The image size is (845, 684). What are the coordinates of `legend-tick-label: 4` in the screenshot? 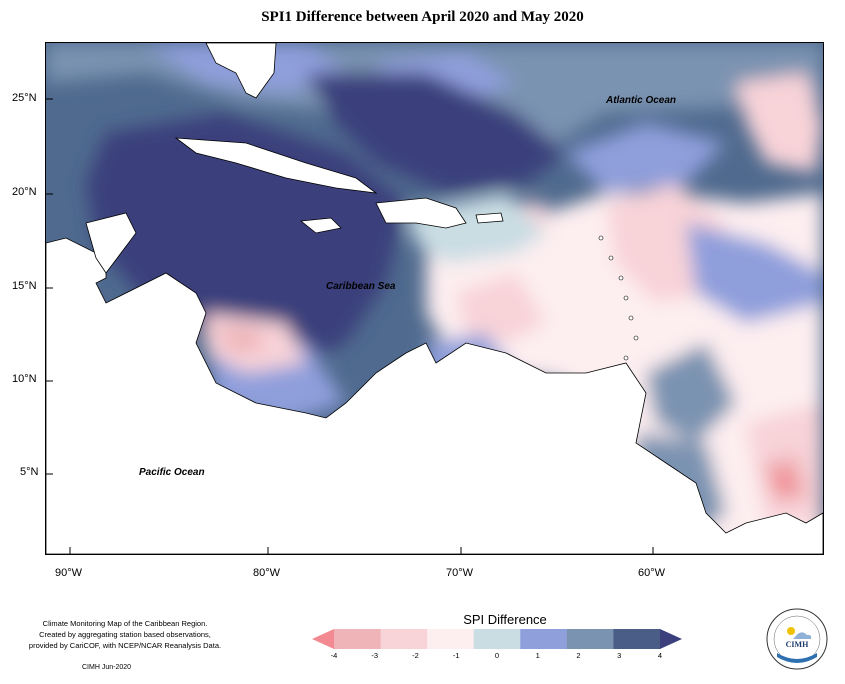 It's located at (660, 655).